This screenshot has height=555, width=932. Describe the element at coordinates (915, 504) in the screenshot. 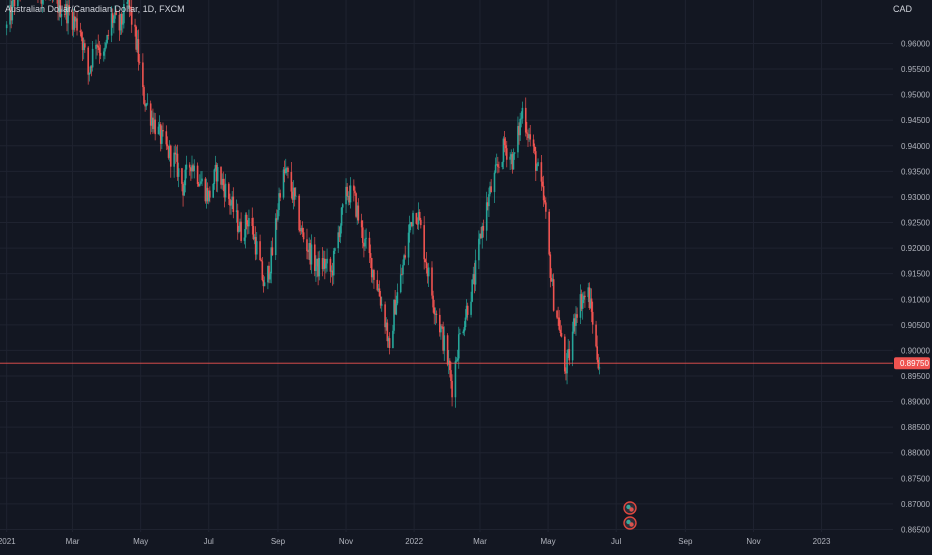

I see `y-tick-label: 0.87000` at that location.